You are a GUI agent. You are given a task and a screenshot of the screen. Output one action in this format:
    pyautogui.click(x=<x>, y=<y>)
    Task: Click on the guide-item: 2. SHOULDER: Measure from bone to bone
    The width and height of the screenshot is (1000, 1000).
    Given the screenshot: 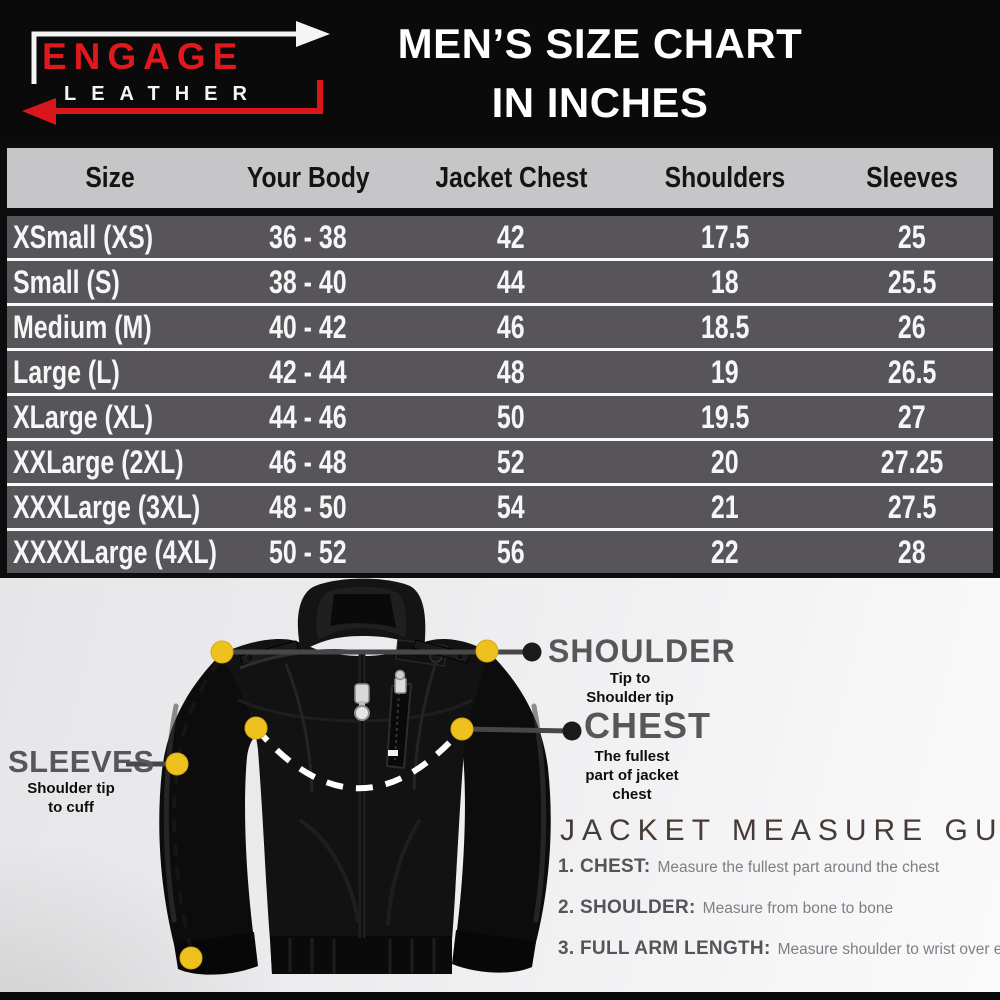 What is the action you would take?
    pyautogui.click(x=725, y=908)
    